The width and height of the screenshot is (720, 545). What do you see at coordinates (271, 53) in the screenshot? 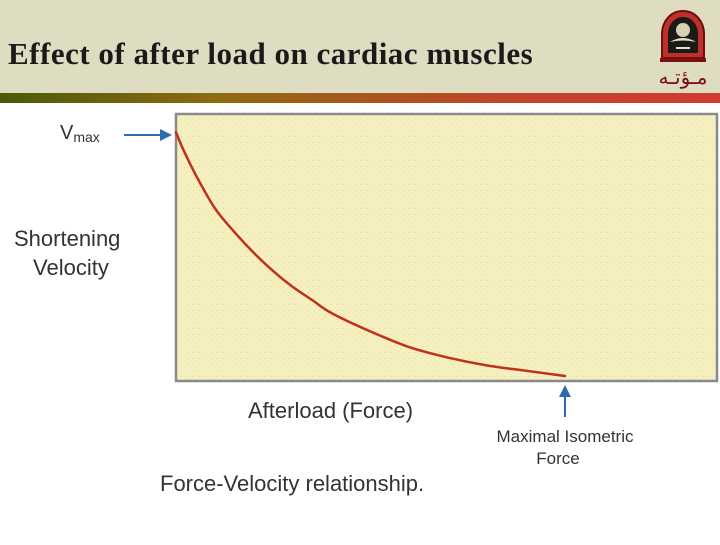
I see `slide-title: Effect of after load on cardiac muscles` at bounding box center [271, 53].